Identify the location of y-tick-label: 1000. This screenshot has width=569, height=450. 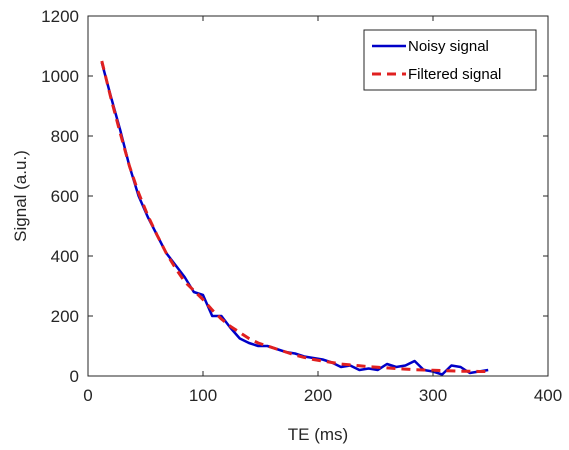
(60, 76).